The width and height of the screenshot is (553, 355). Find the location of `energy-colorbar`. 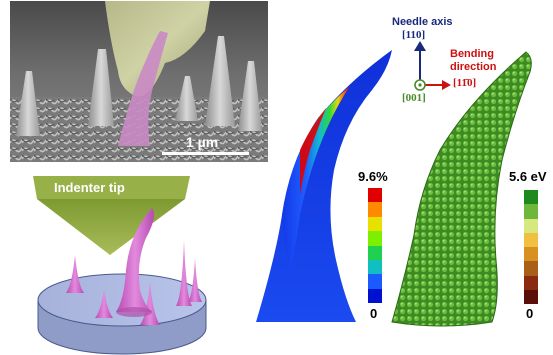

energy-colorbar is located at coordinates (531, 247).